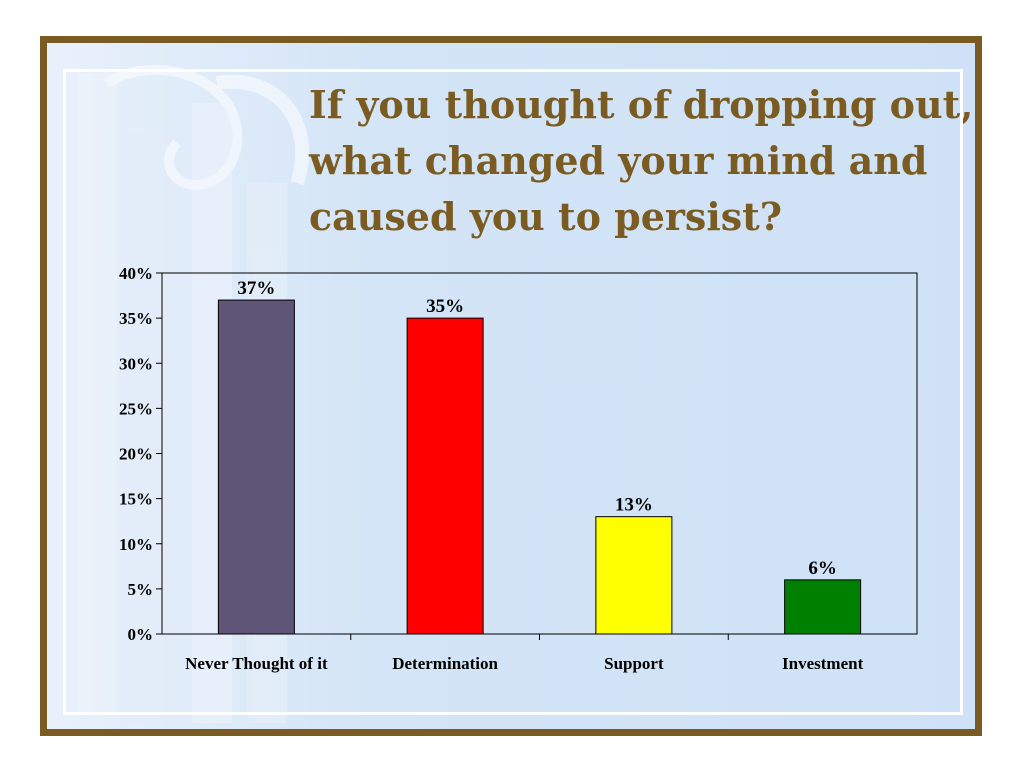  Describe the element at coordinates (136, 273) in the screenshot. I see `y-tick-label: 40%` at that location.